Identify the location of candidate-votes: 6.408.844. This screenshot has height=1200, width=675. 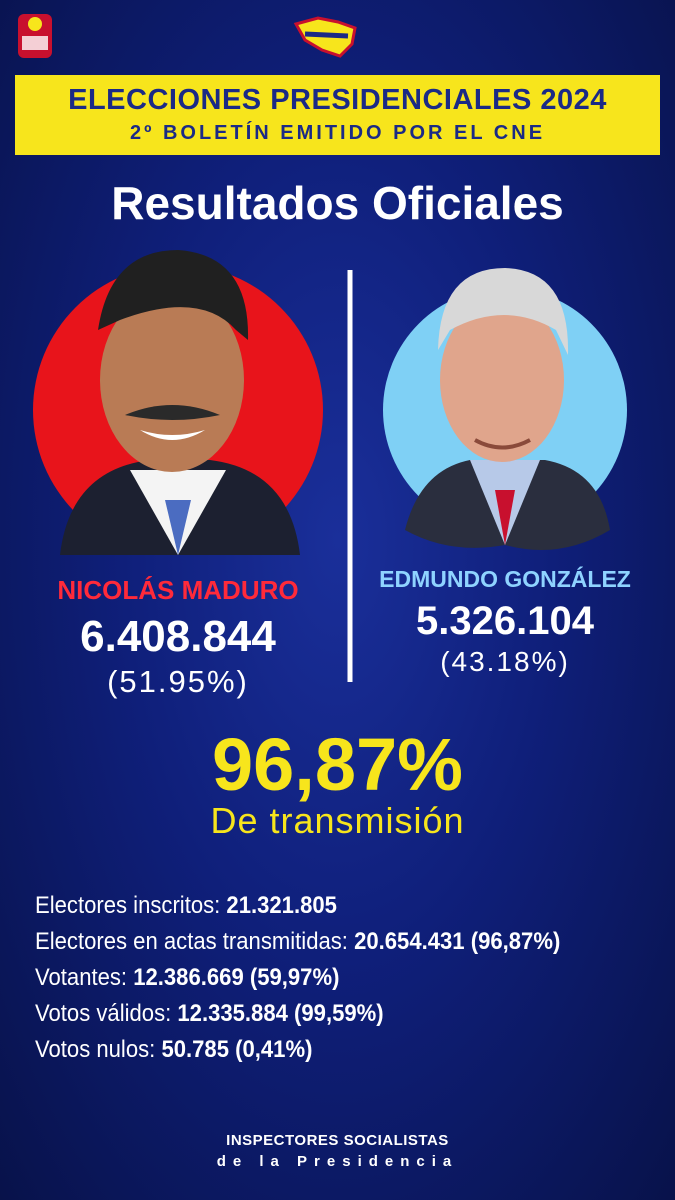
(178, 636).